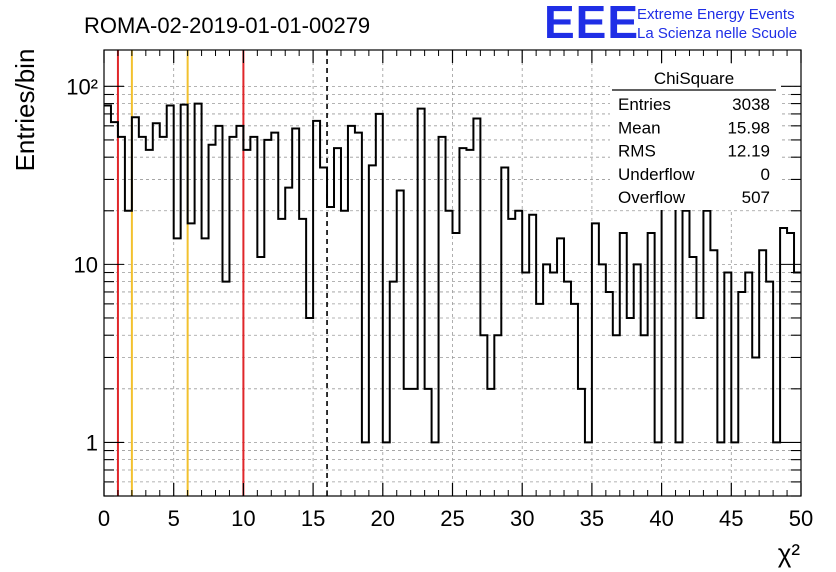 This screenshot has height=572, width=836. Describe the element at coordinates (789, 553) in the screenshot. I see `x-axis-label: χ²` at that location.